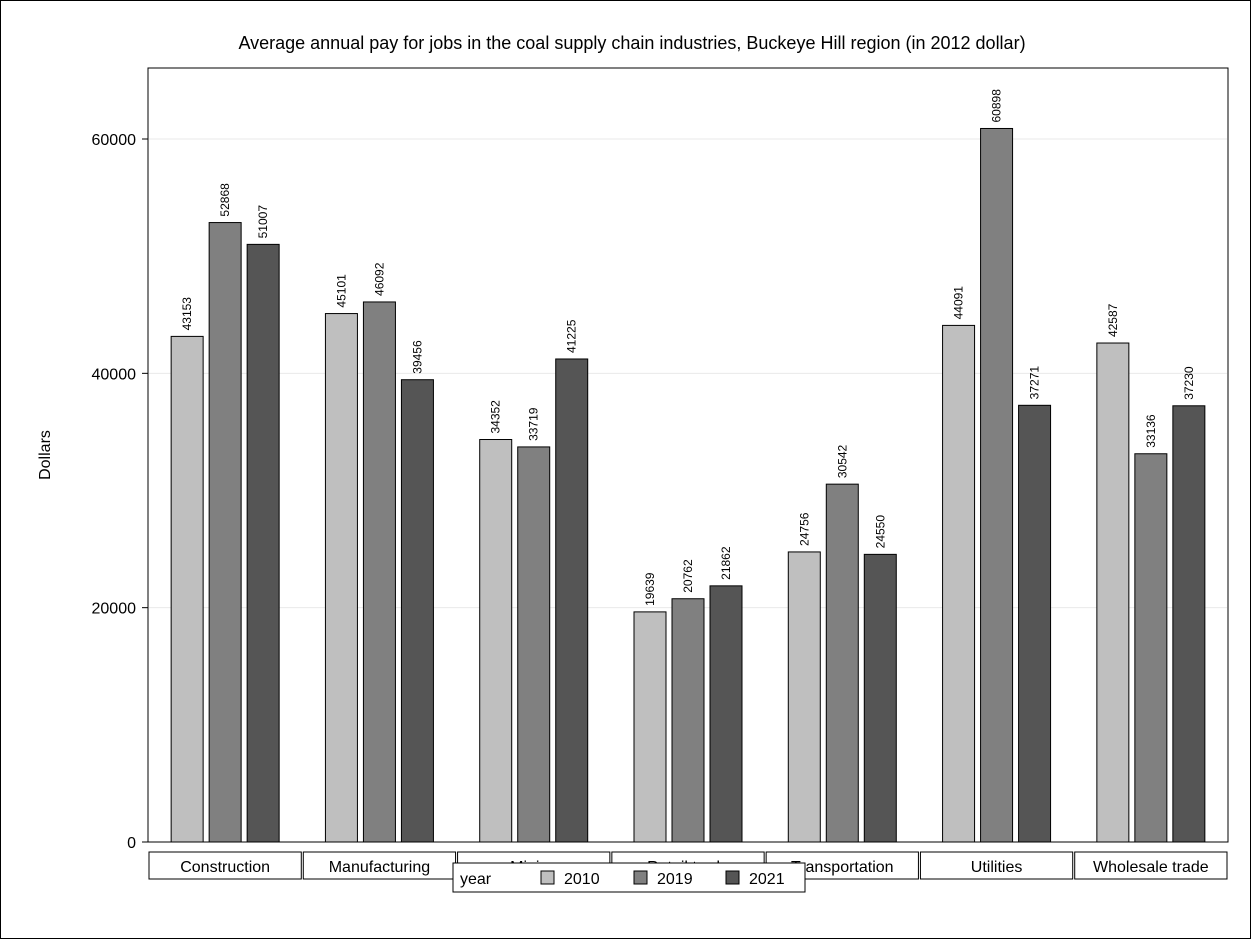  What do you see at coordinates (767, 879) in the screenshot?
I see `legend-label: 2021` at bounding box center [767, 879].